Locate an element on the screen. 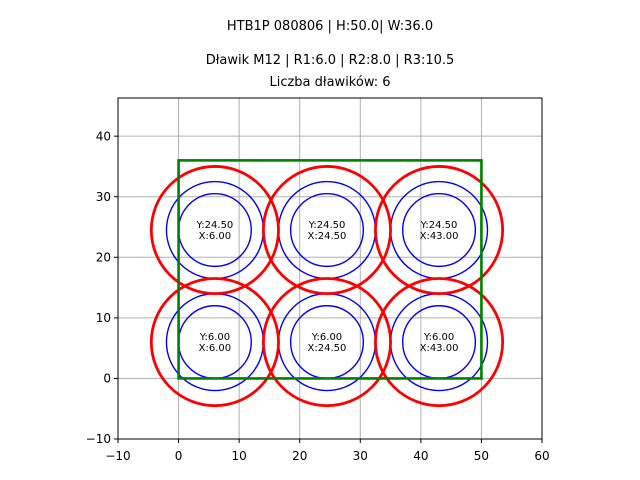 The image size is (640, 480). figure-subtitle: Dławik M12 | R1:6.0 | R2:8.0 | R3:10.5 is located at coordinates (330, 60).